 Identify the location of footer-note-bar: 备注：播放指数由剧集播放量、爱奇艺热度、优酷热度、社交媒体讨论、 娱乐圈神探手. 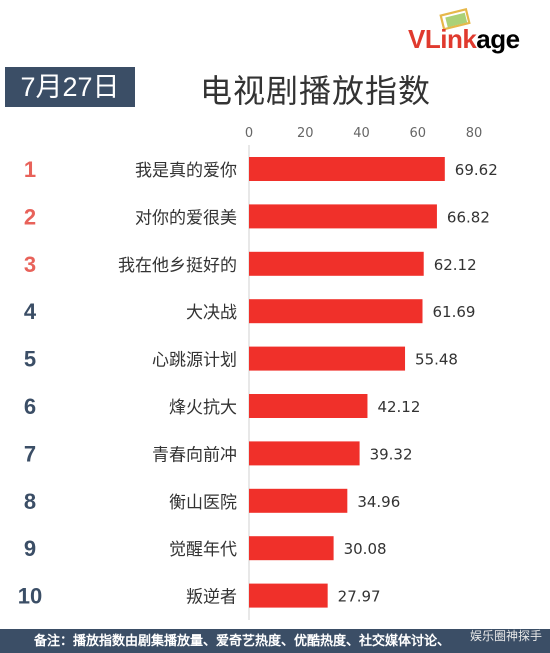
(275, 641).